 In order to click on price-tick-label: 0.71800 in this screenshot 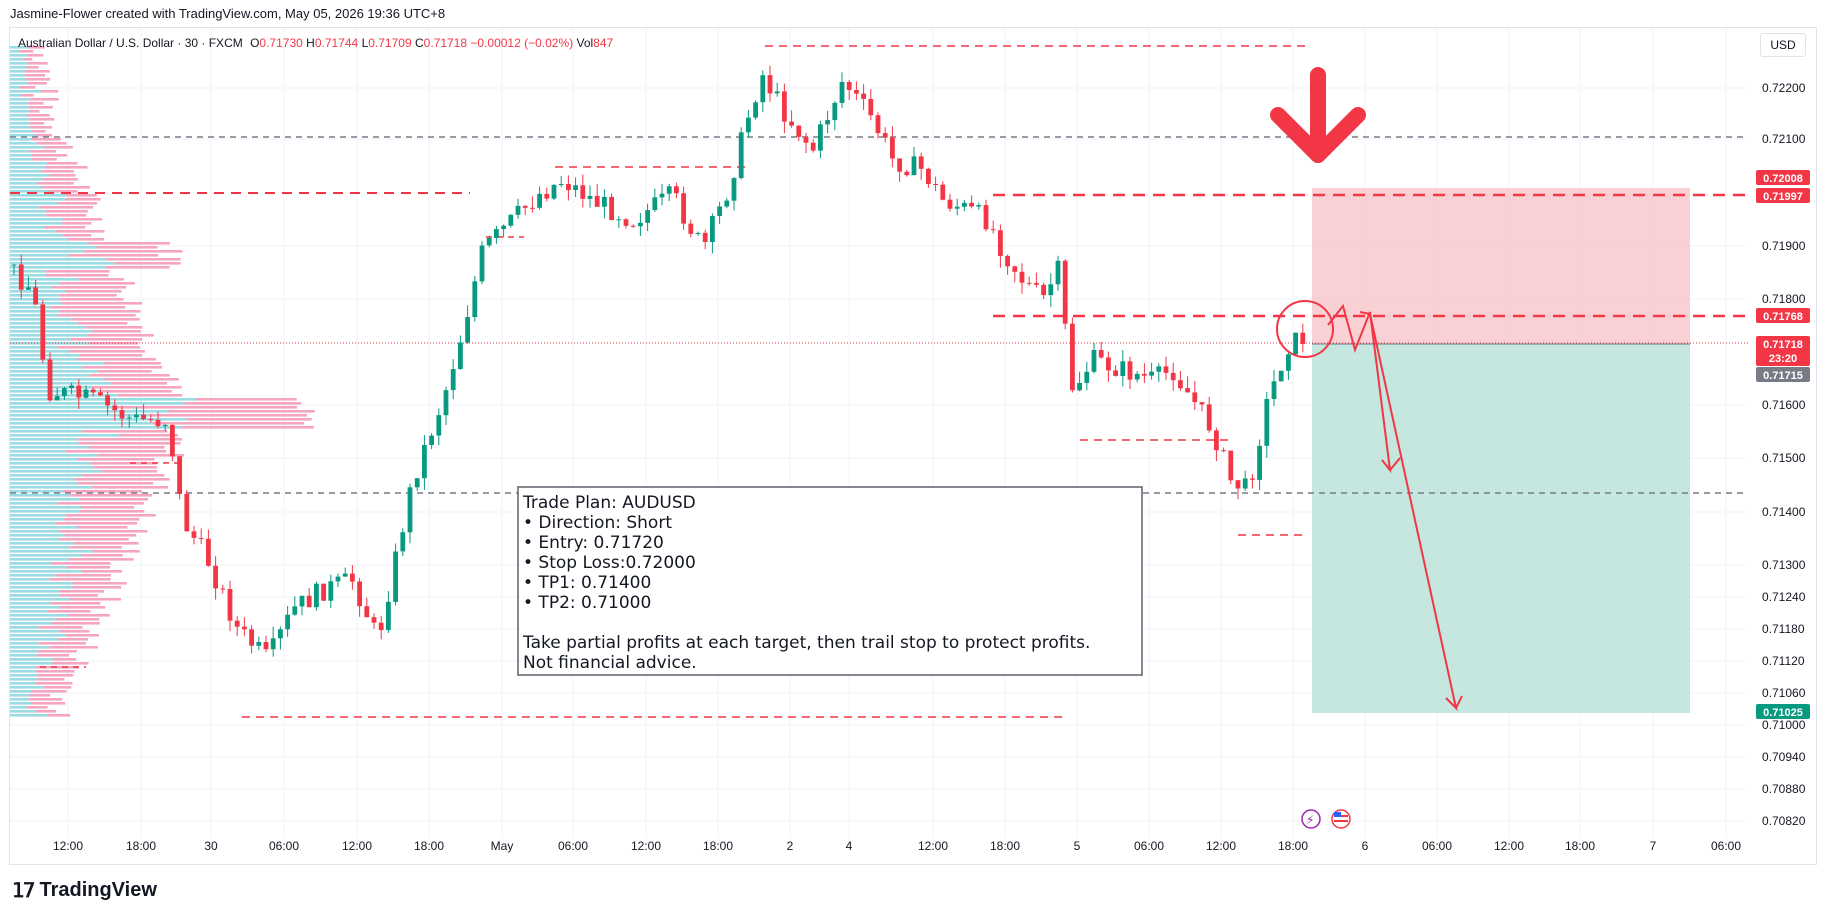, I will do `click(1784, 299)`.